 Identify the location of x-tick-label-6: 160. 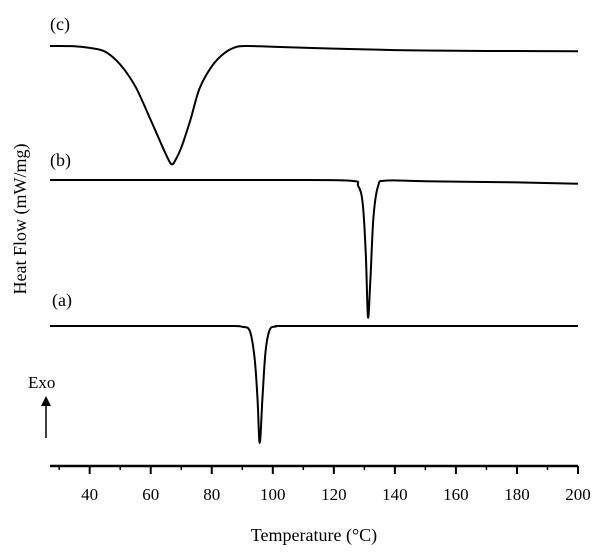
(456, 494).